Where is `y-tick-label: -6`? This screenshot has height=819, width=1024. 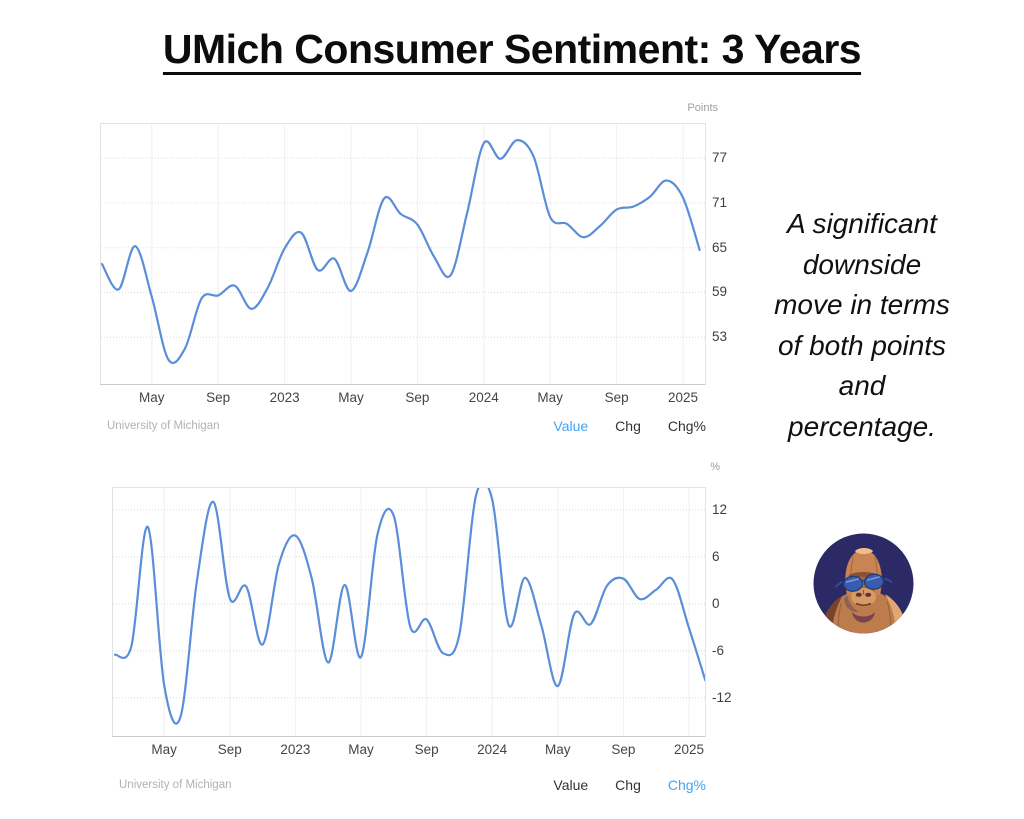 y-tick-label: -6 is located at coordinates (718, 650).